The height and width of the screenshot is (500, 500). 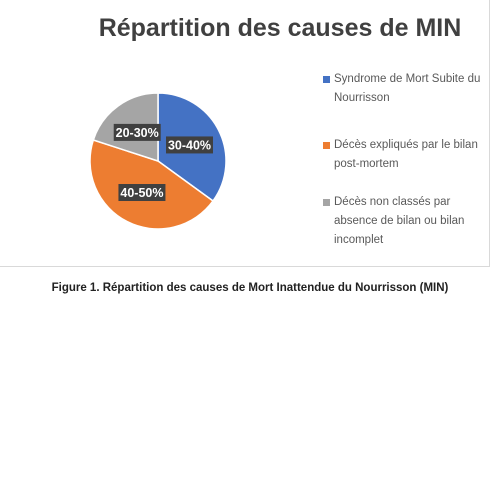 What do you see at coordinates (406, 155) in the screenshot?
I see `legend-label: Décès expliqués par le bilan post-mortem` at bounding box center [406, 155].